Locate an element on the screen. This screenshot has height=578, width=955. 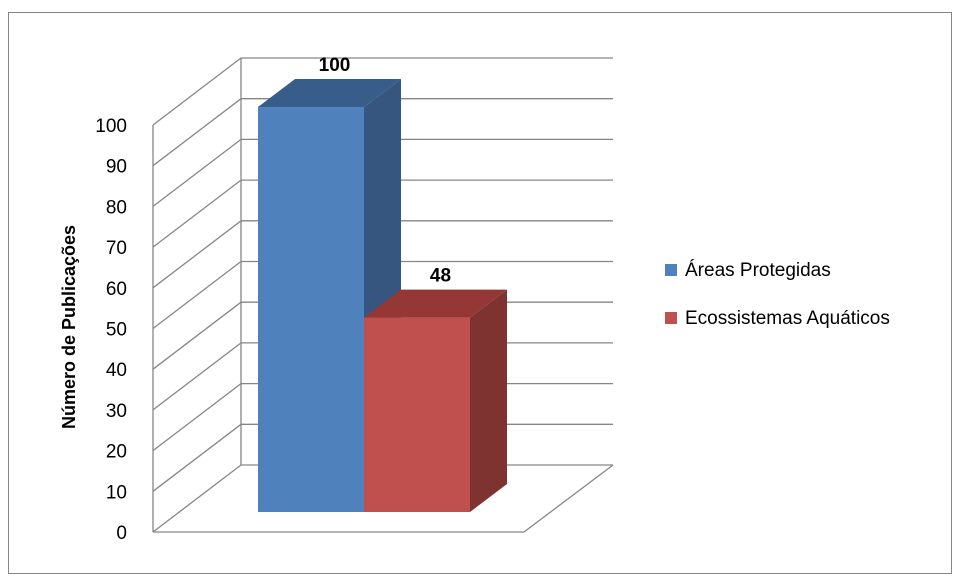
y-tick-label: 10 is located at coordinates (116, 492).